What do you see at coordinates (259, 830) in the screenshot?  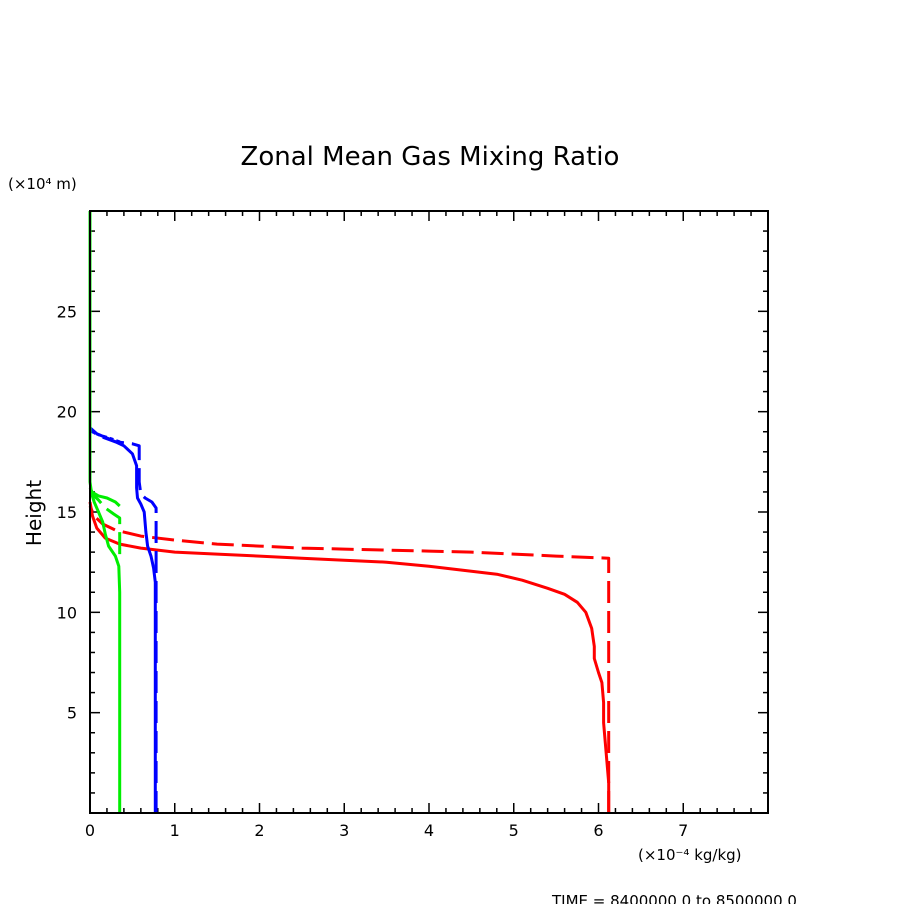 I see `x-tick-label: 2` at bounding box center [259, 830].